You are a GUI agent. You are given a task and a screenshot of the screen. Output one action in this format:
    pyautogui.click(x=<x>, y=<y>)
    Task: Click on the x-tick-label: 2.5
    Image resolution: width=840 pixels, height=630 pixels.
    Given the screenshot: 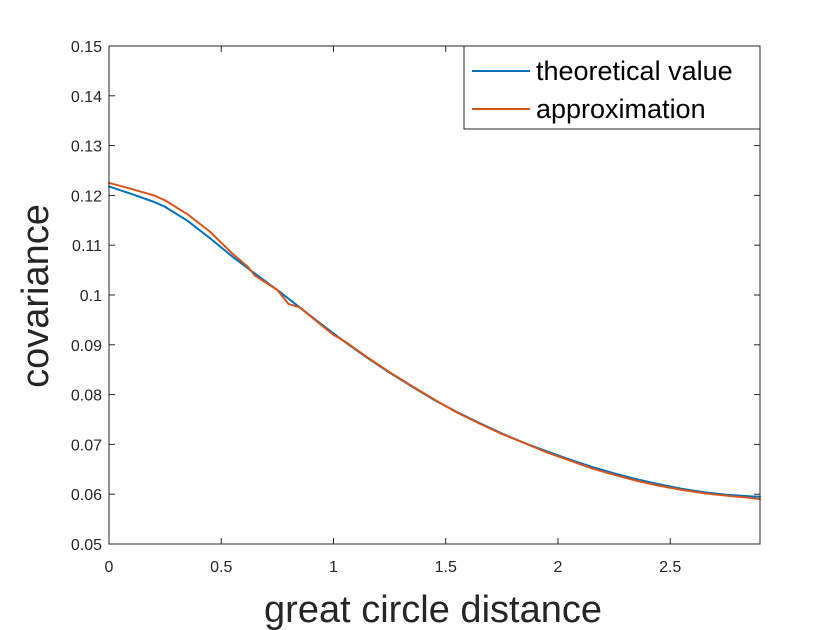 What is the action you would take?
    pyautogui.click(x=670, y=567)
    